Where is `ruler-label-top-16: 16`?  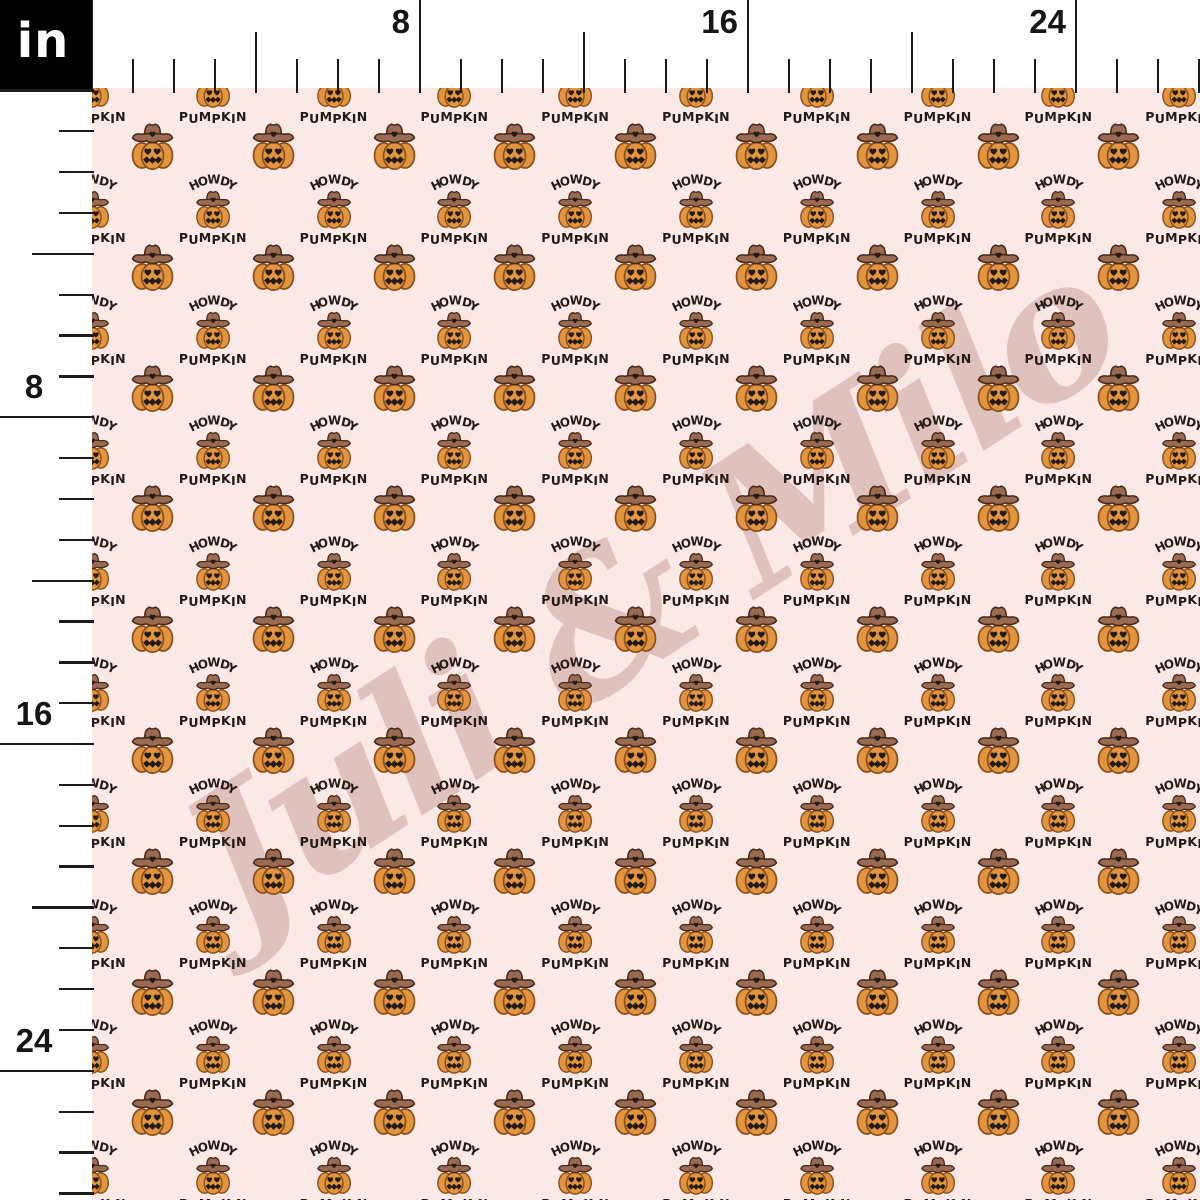
ruler-label-top-16: 16 is located at coordinates (719, 21).